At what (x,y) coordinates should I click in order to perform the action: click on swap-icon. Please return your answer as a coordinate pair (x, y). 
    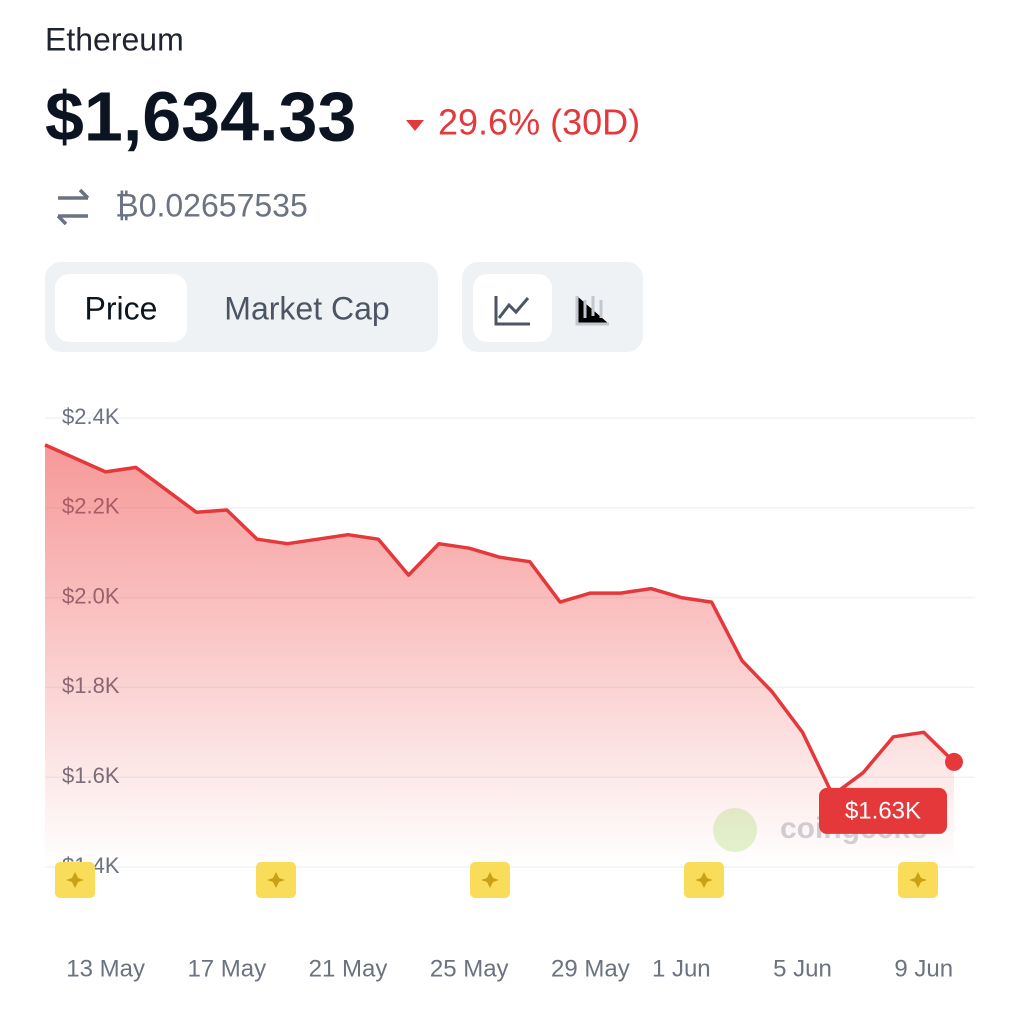
    Looking at the image, I should click on (73, 207).